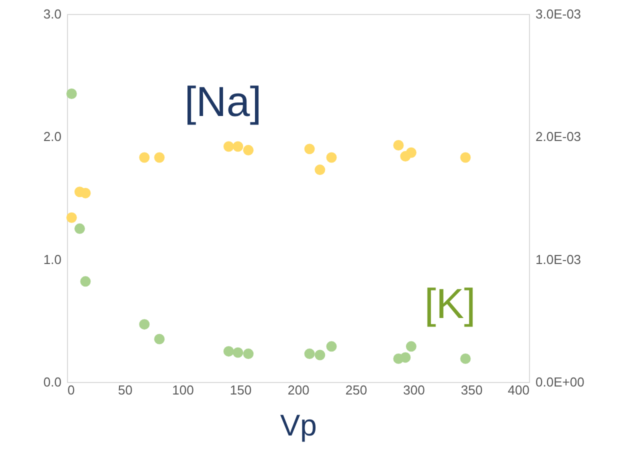  What do you see at coordinates (183, 390) in the screenshot?
I see `x-tick-label: 100` at bounding box center [183, 390].